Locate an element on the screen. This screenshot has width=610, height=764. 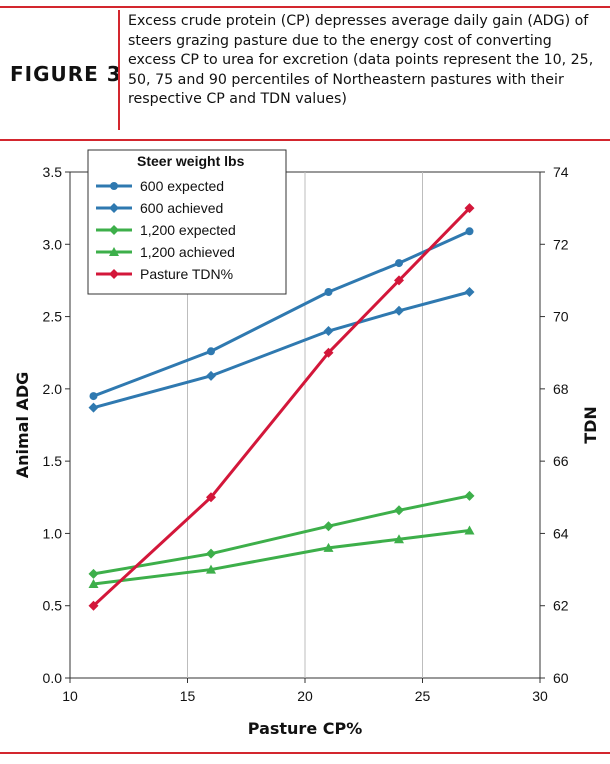
legend-label: 600 achieved is located at coordinates (181, 208).